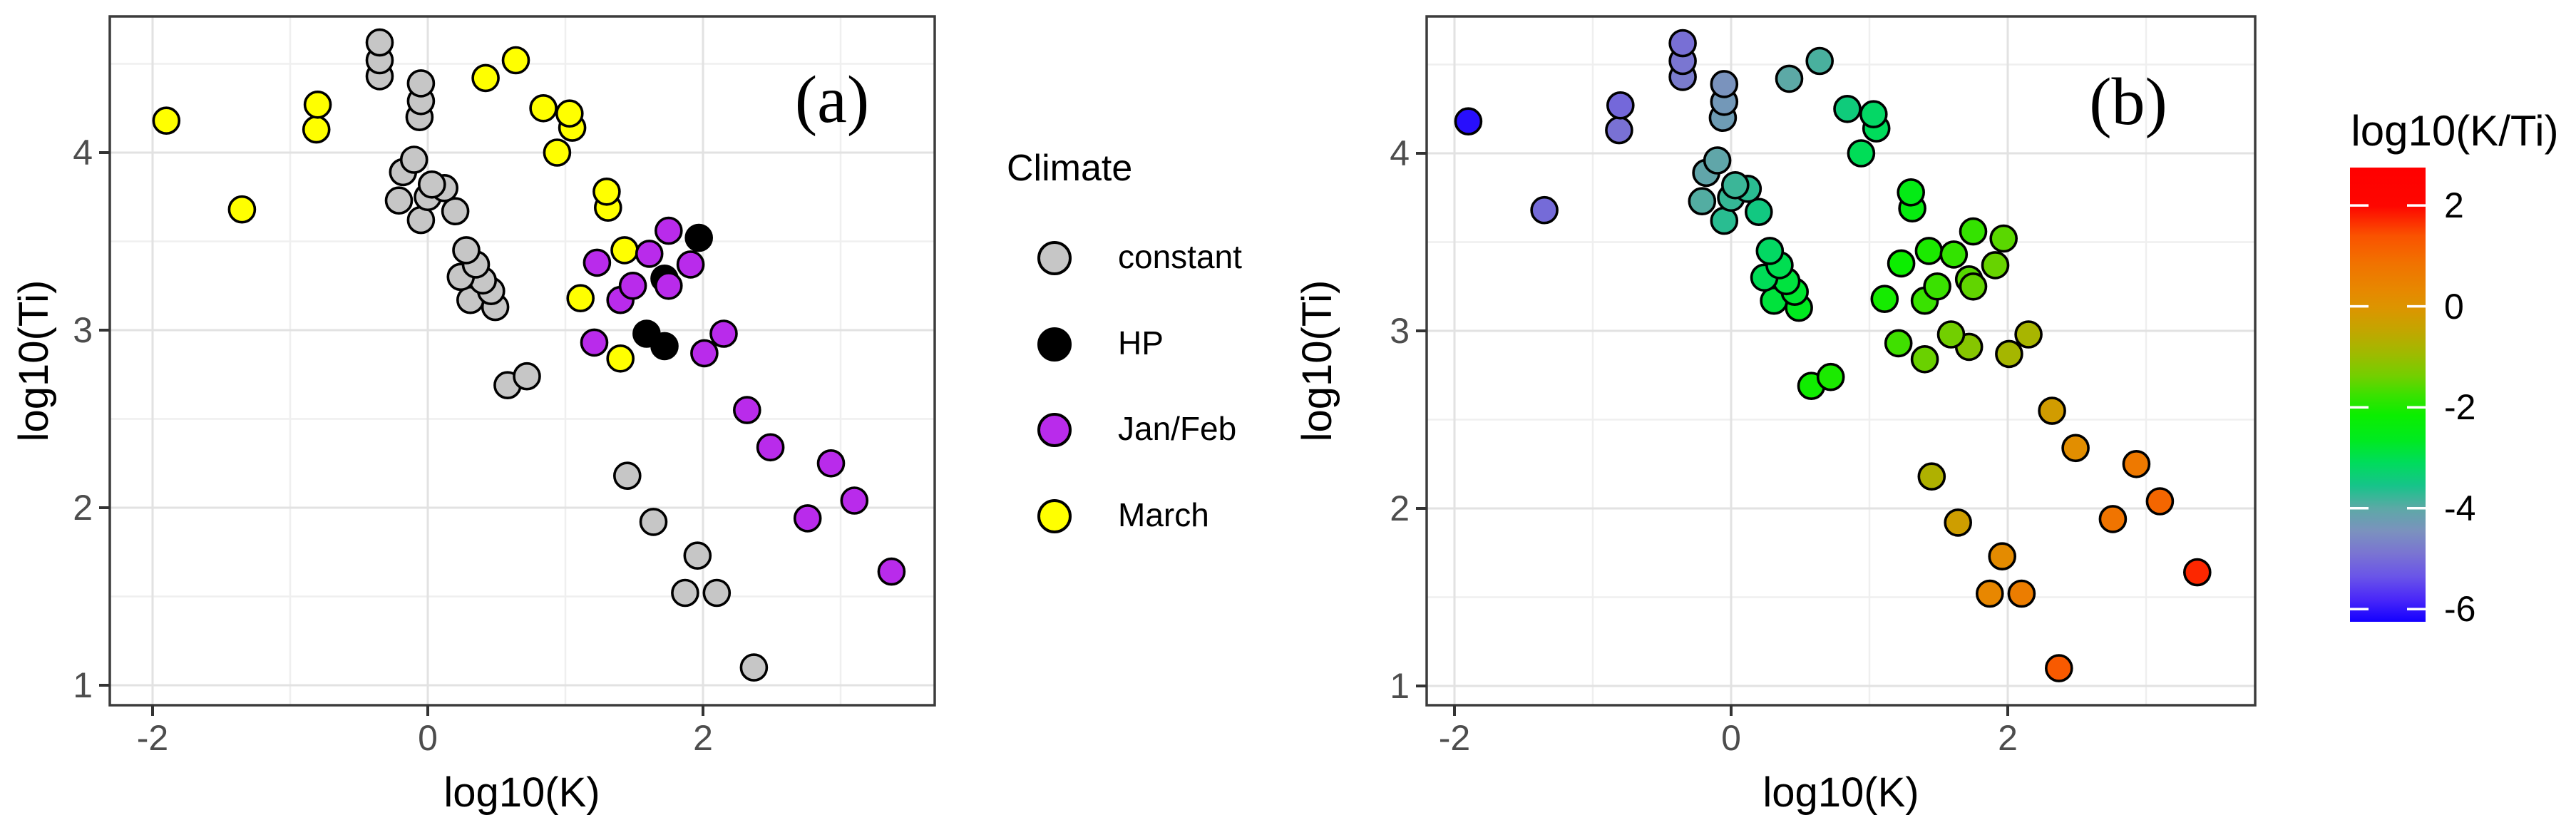  Describe the element at coordinates (1163, 514) in the screenshot. I see `legend-label-march: March` at that location.